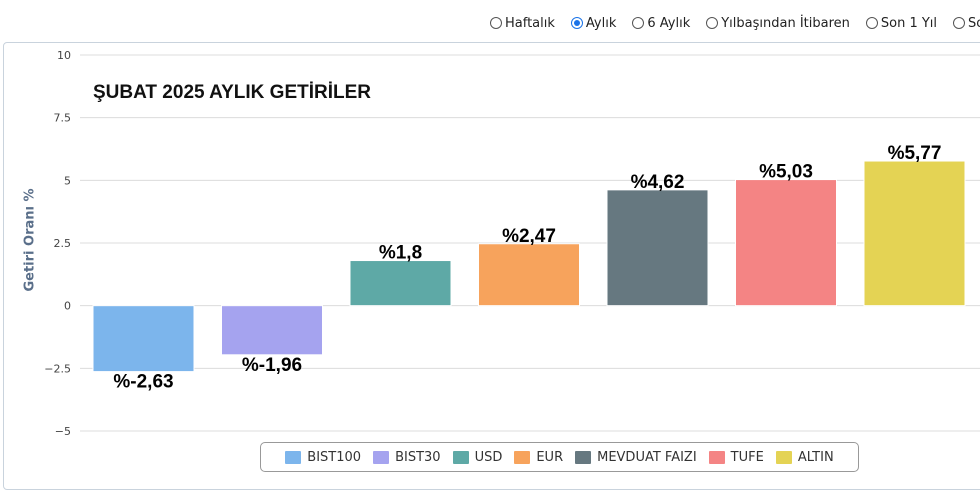  I want to click on y-tick-label: −2.5, so click(57, 368).